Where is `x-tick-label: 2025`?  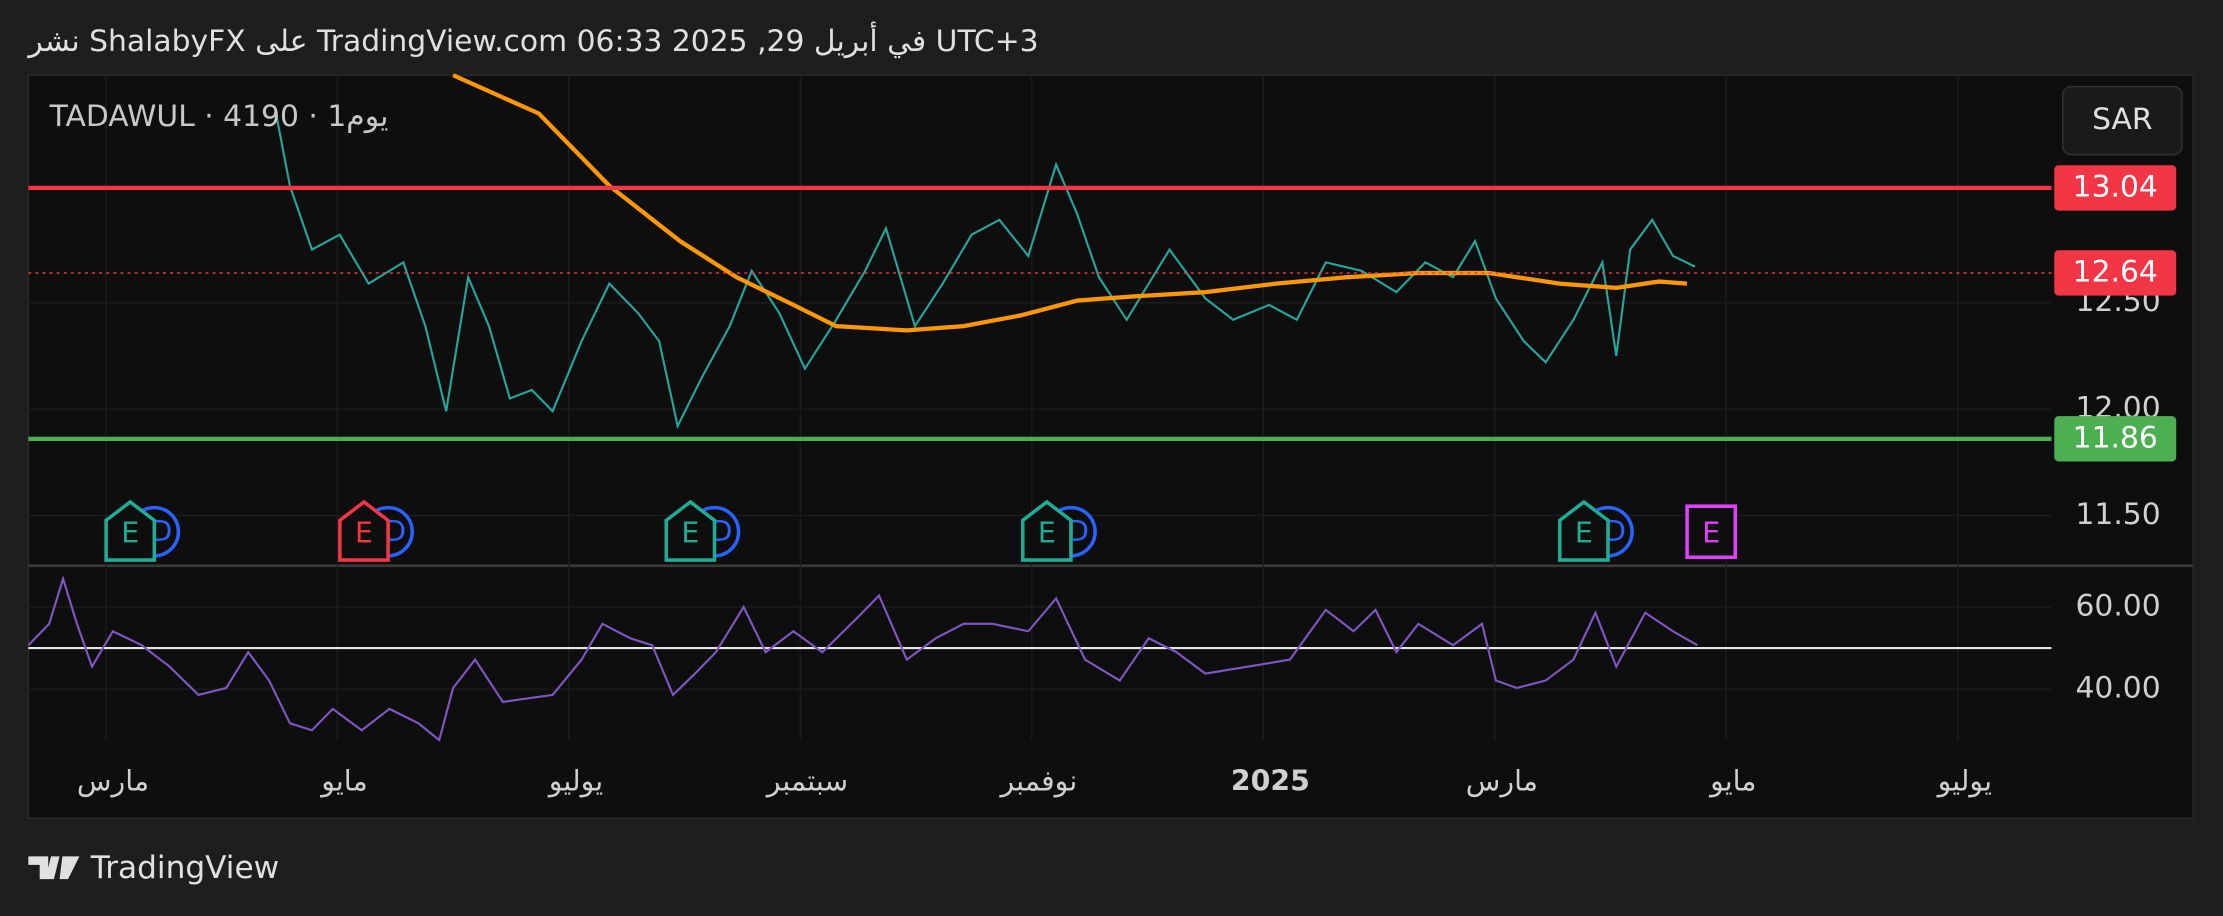 x-tick-label: 2025 is located at coordinates (1270, 781).